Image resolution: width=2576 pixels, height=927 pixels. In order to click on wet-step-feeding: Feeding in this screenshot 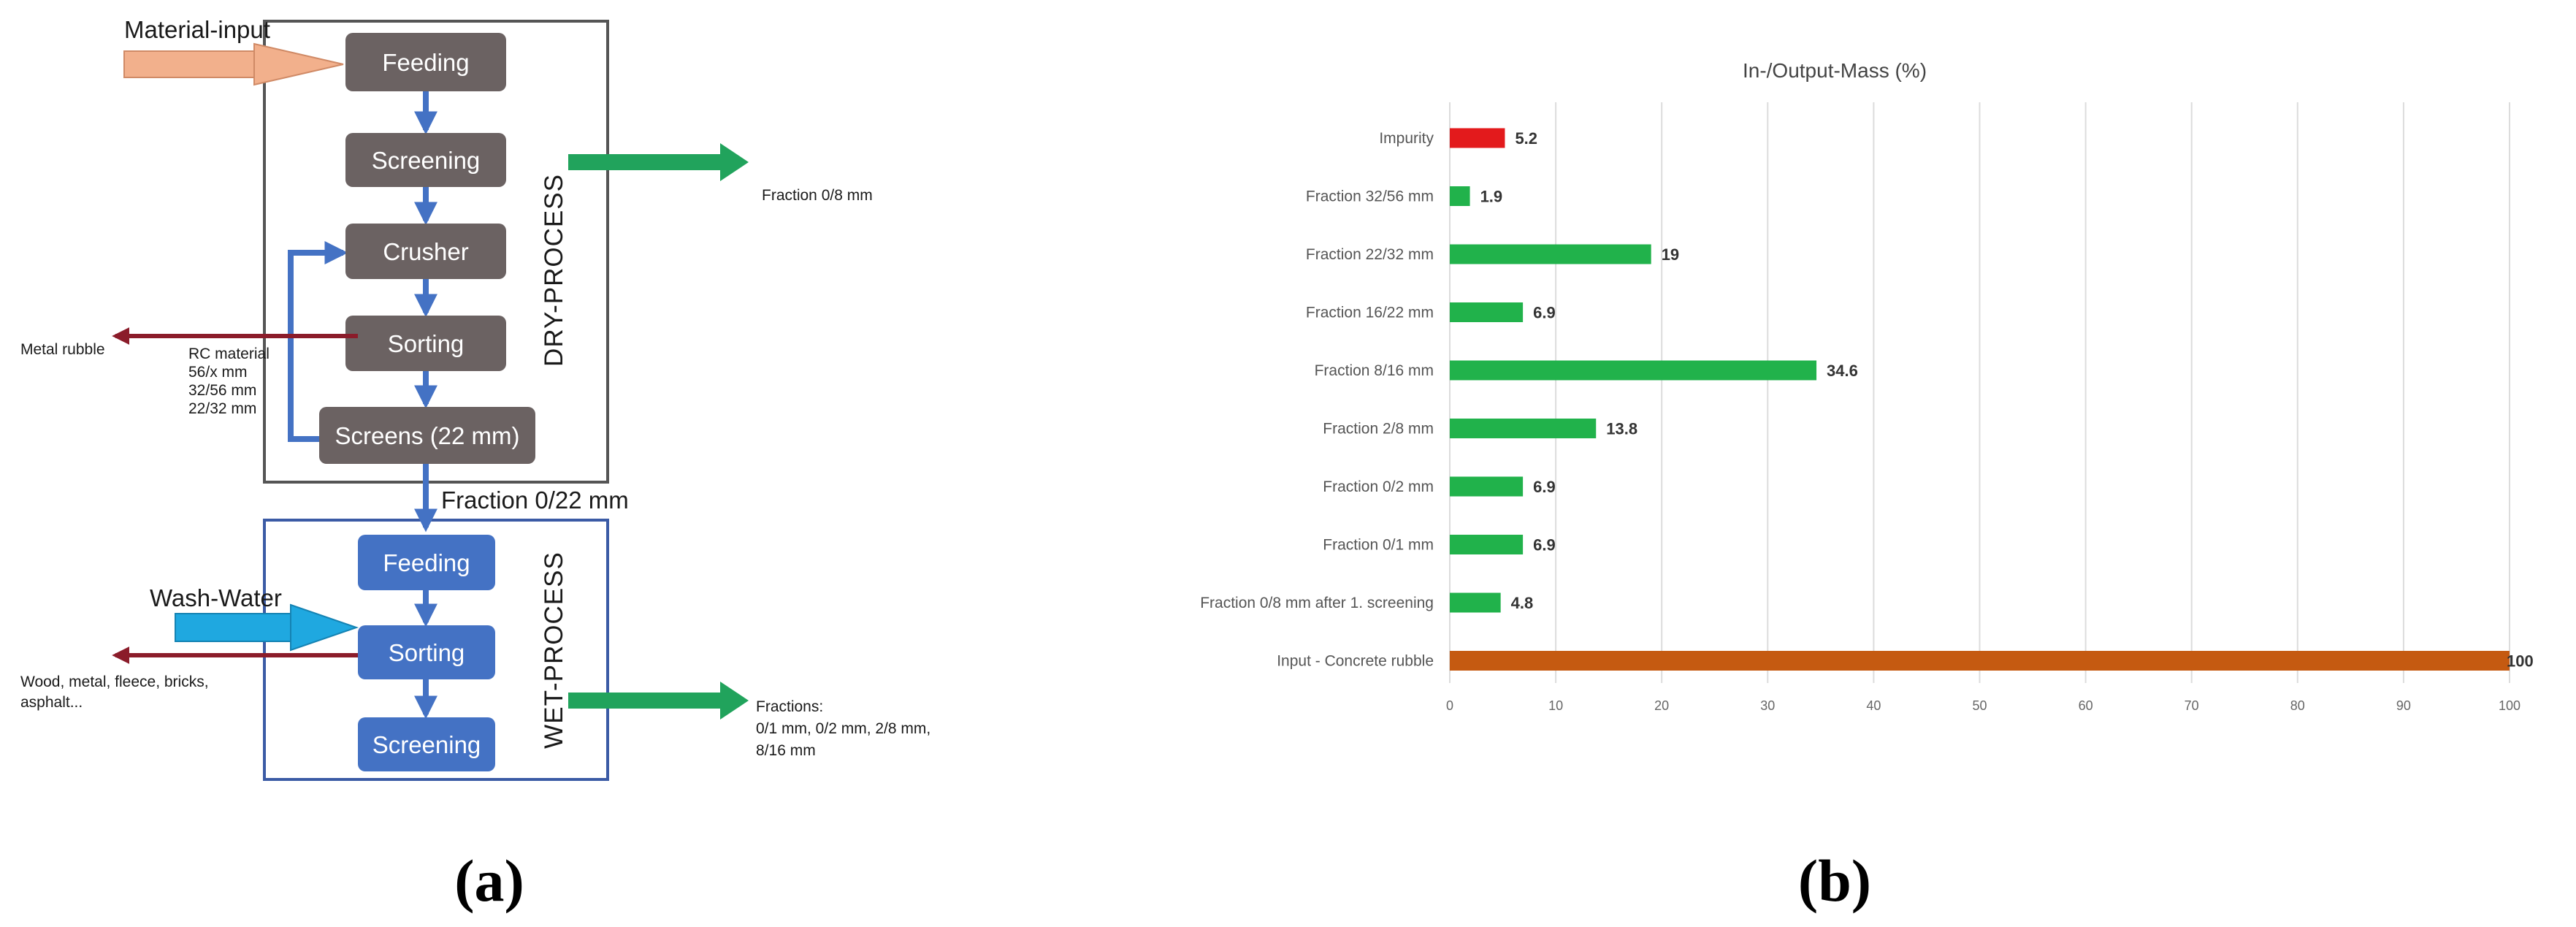, I will do `click(426, 563)`.